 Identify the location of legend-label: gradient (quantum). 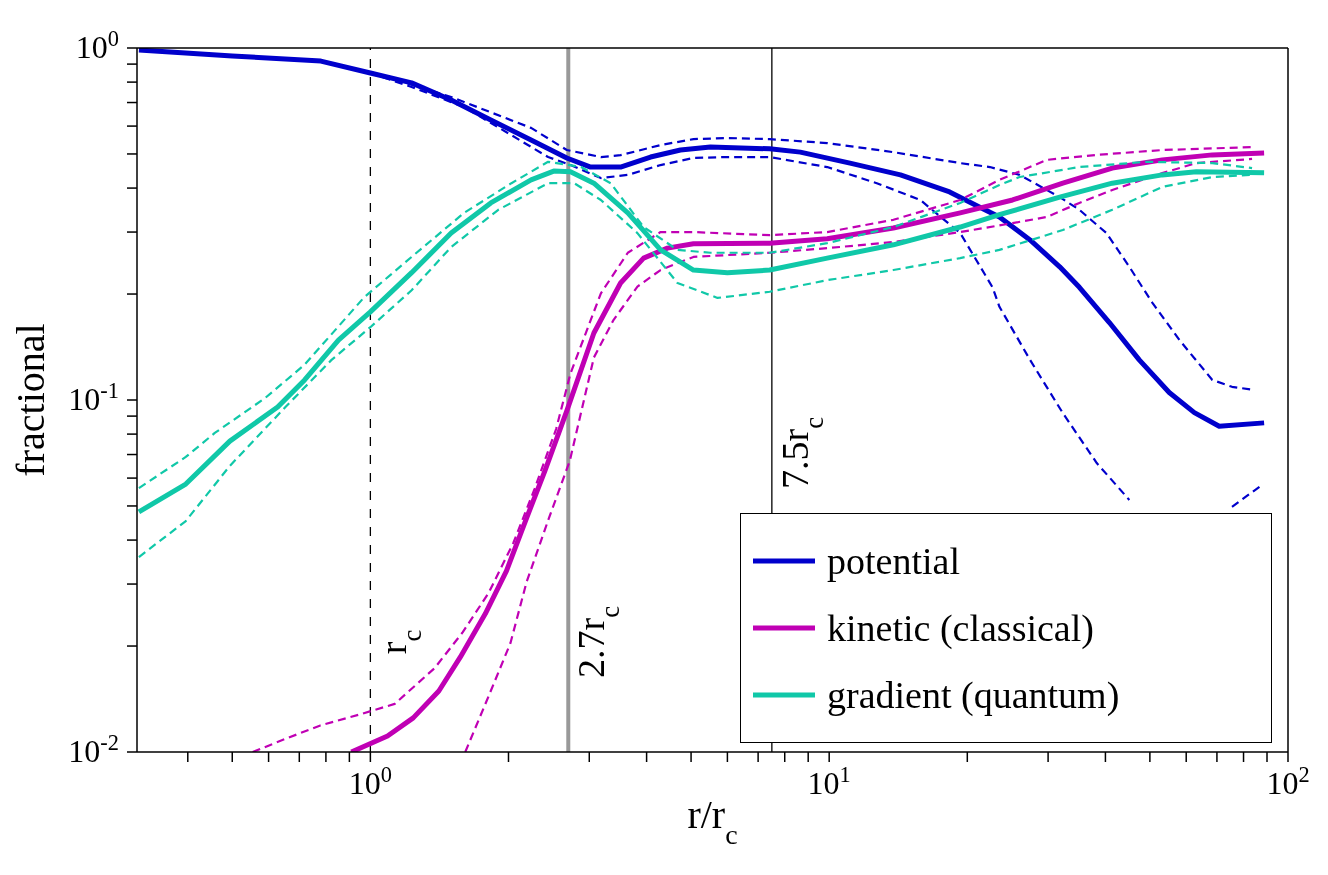
(973, 694).